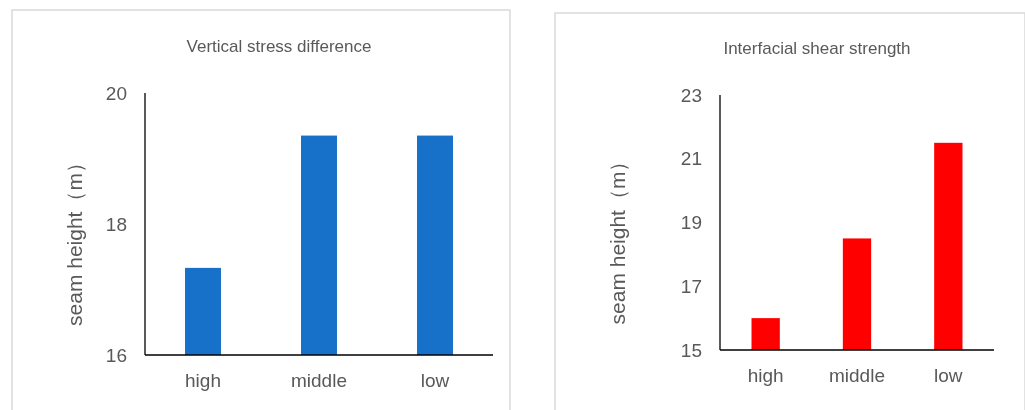 This screenshot has height=410, width=1025. I want to click on y-tick-label: 20, so click(116, 93).